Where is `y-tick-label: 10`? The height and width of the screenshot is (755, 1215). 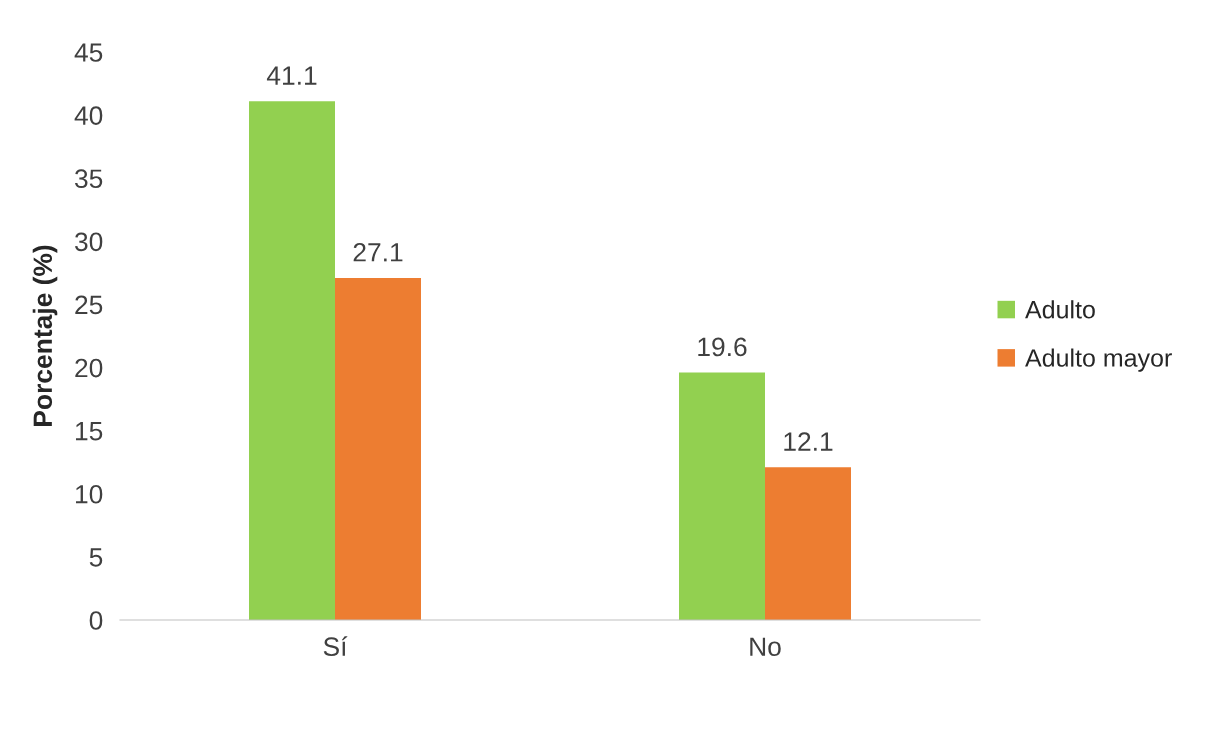 y-tick-label: 10 is located at coordinates (89, 494).